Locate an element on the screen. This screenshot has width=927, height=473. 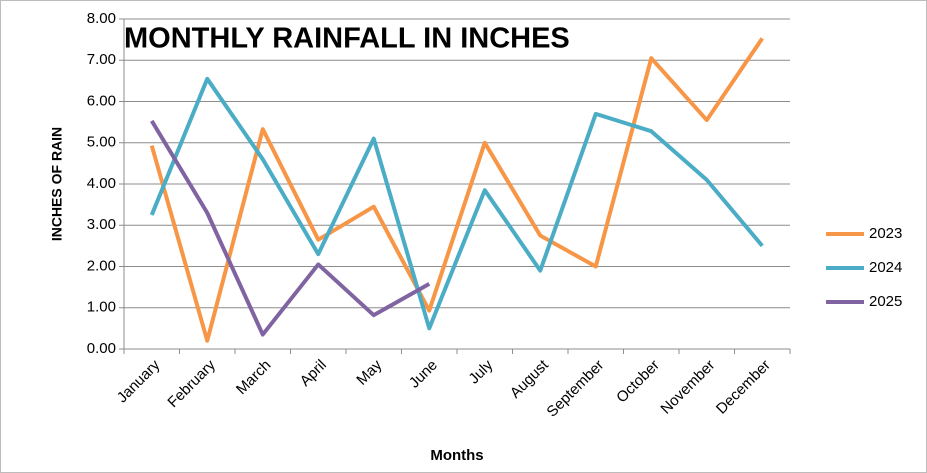
legend-label: 2024 is located at coordinates (885, 267).